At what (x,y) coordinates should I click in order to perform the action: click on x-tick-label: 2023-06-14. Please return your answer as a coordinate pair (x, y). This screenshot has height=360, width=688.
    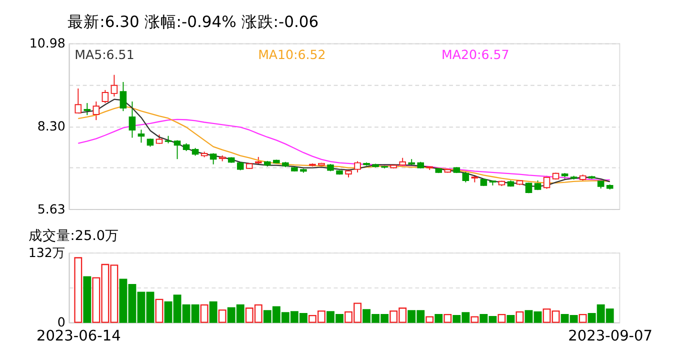
    Looking at the image, I should click on (78, 336).